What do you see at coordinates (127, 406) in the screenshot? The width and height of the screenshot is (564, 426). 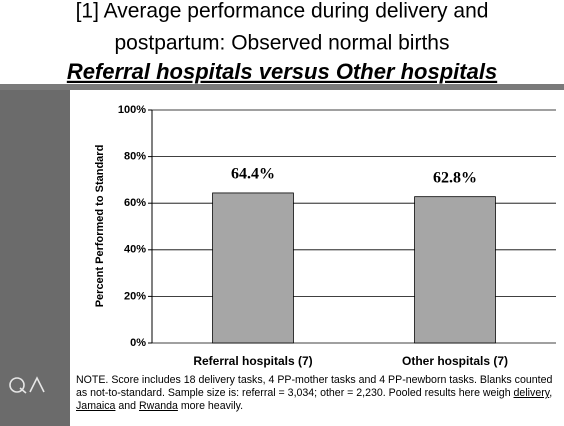 I see `note-text: and` at bounding box center [127, 406].